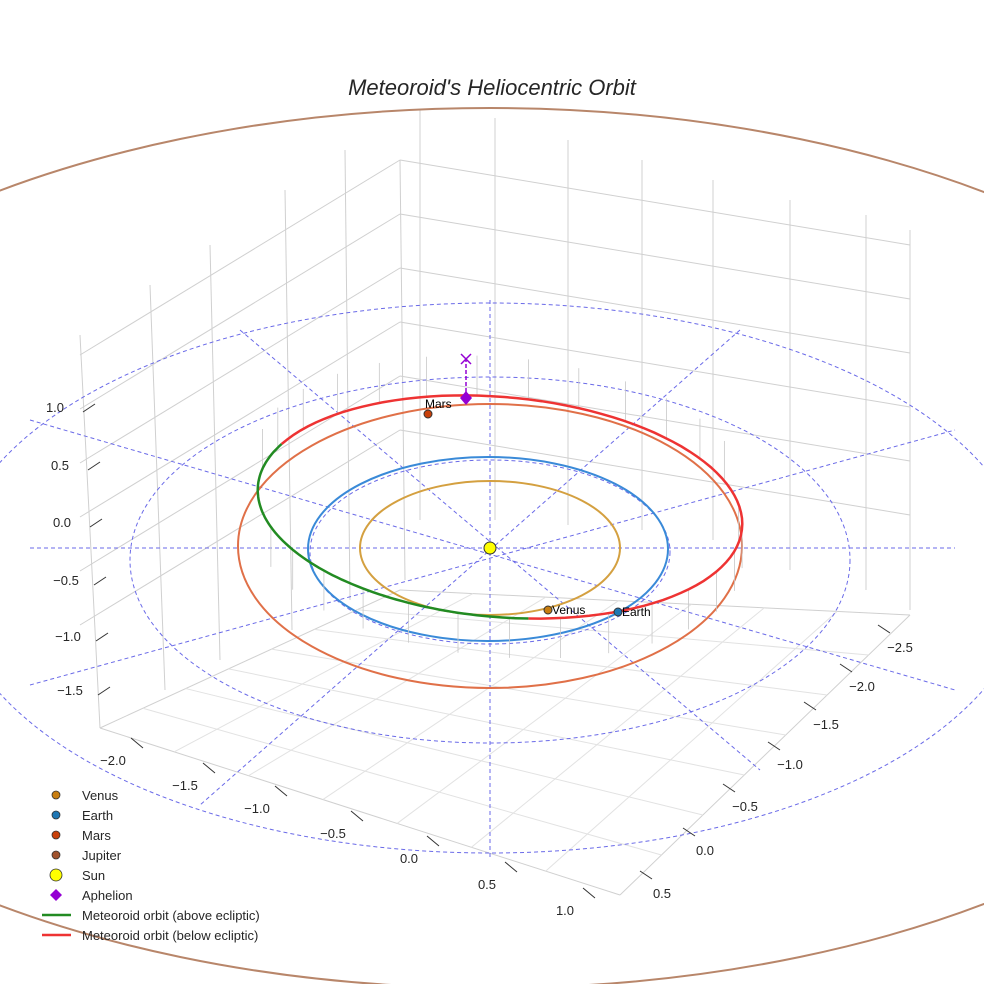 This screenshot has height=984, width=984. I want to click on legend-label: Venus, so click(100, 795).